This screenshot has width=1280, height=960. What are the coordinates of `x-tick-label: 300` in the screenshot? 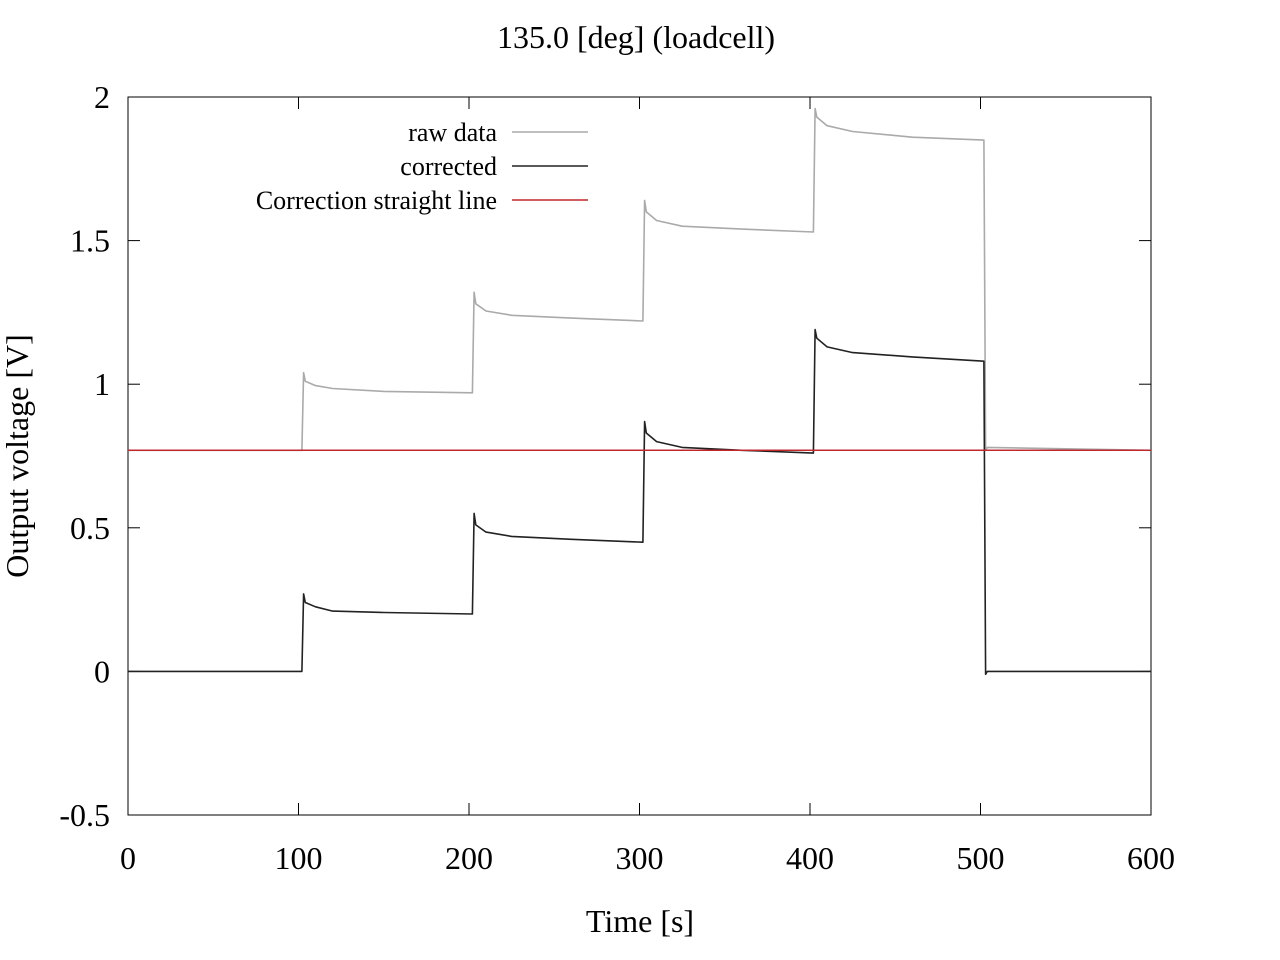 It's located at (640, 858).